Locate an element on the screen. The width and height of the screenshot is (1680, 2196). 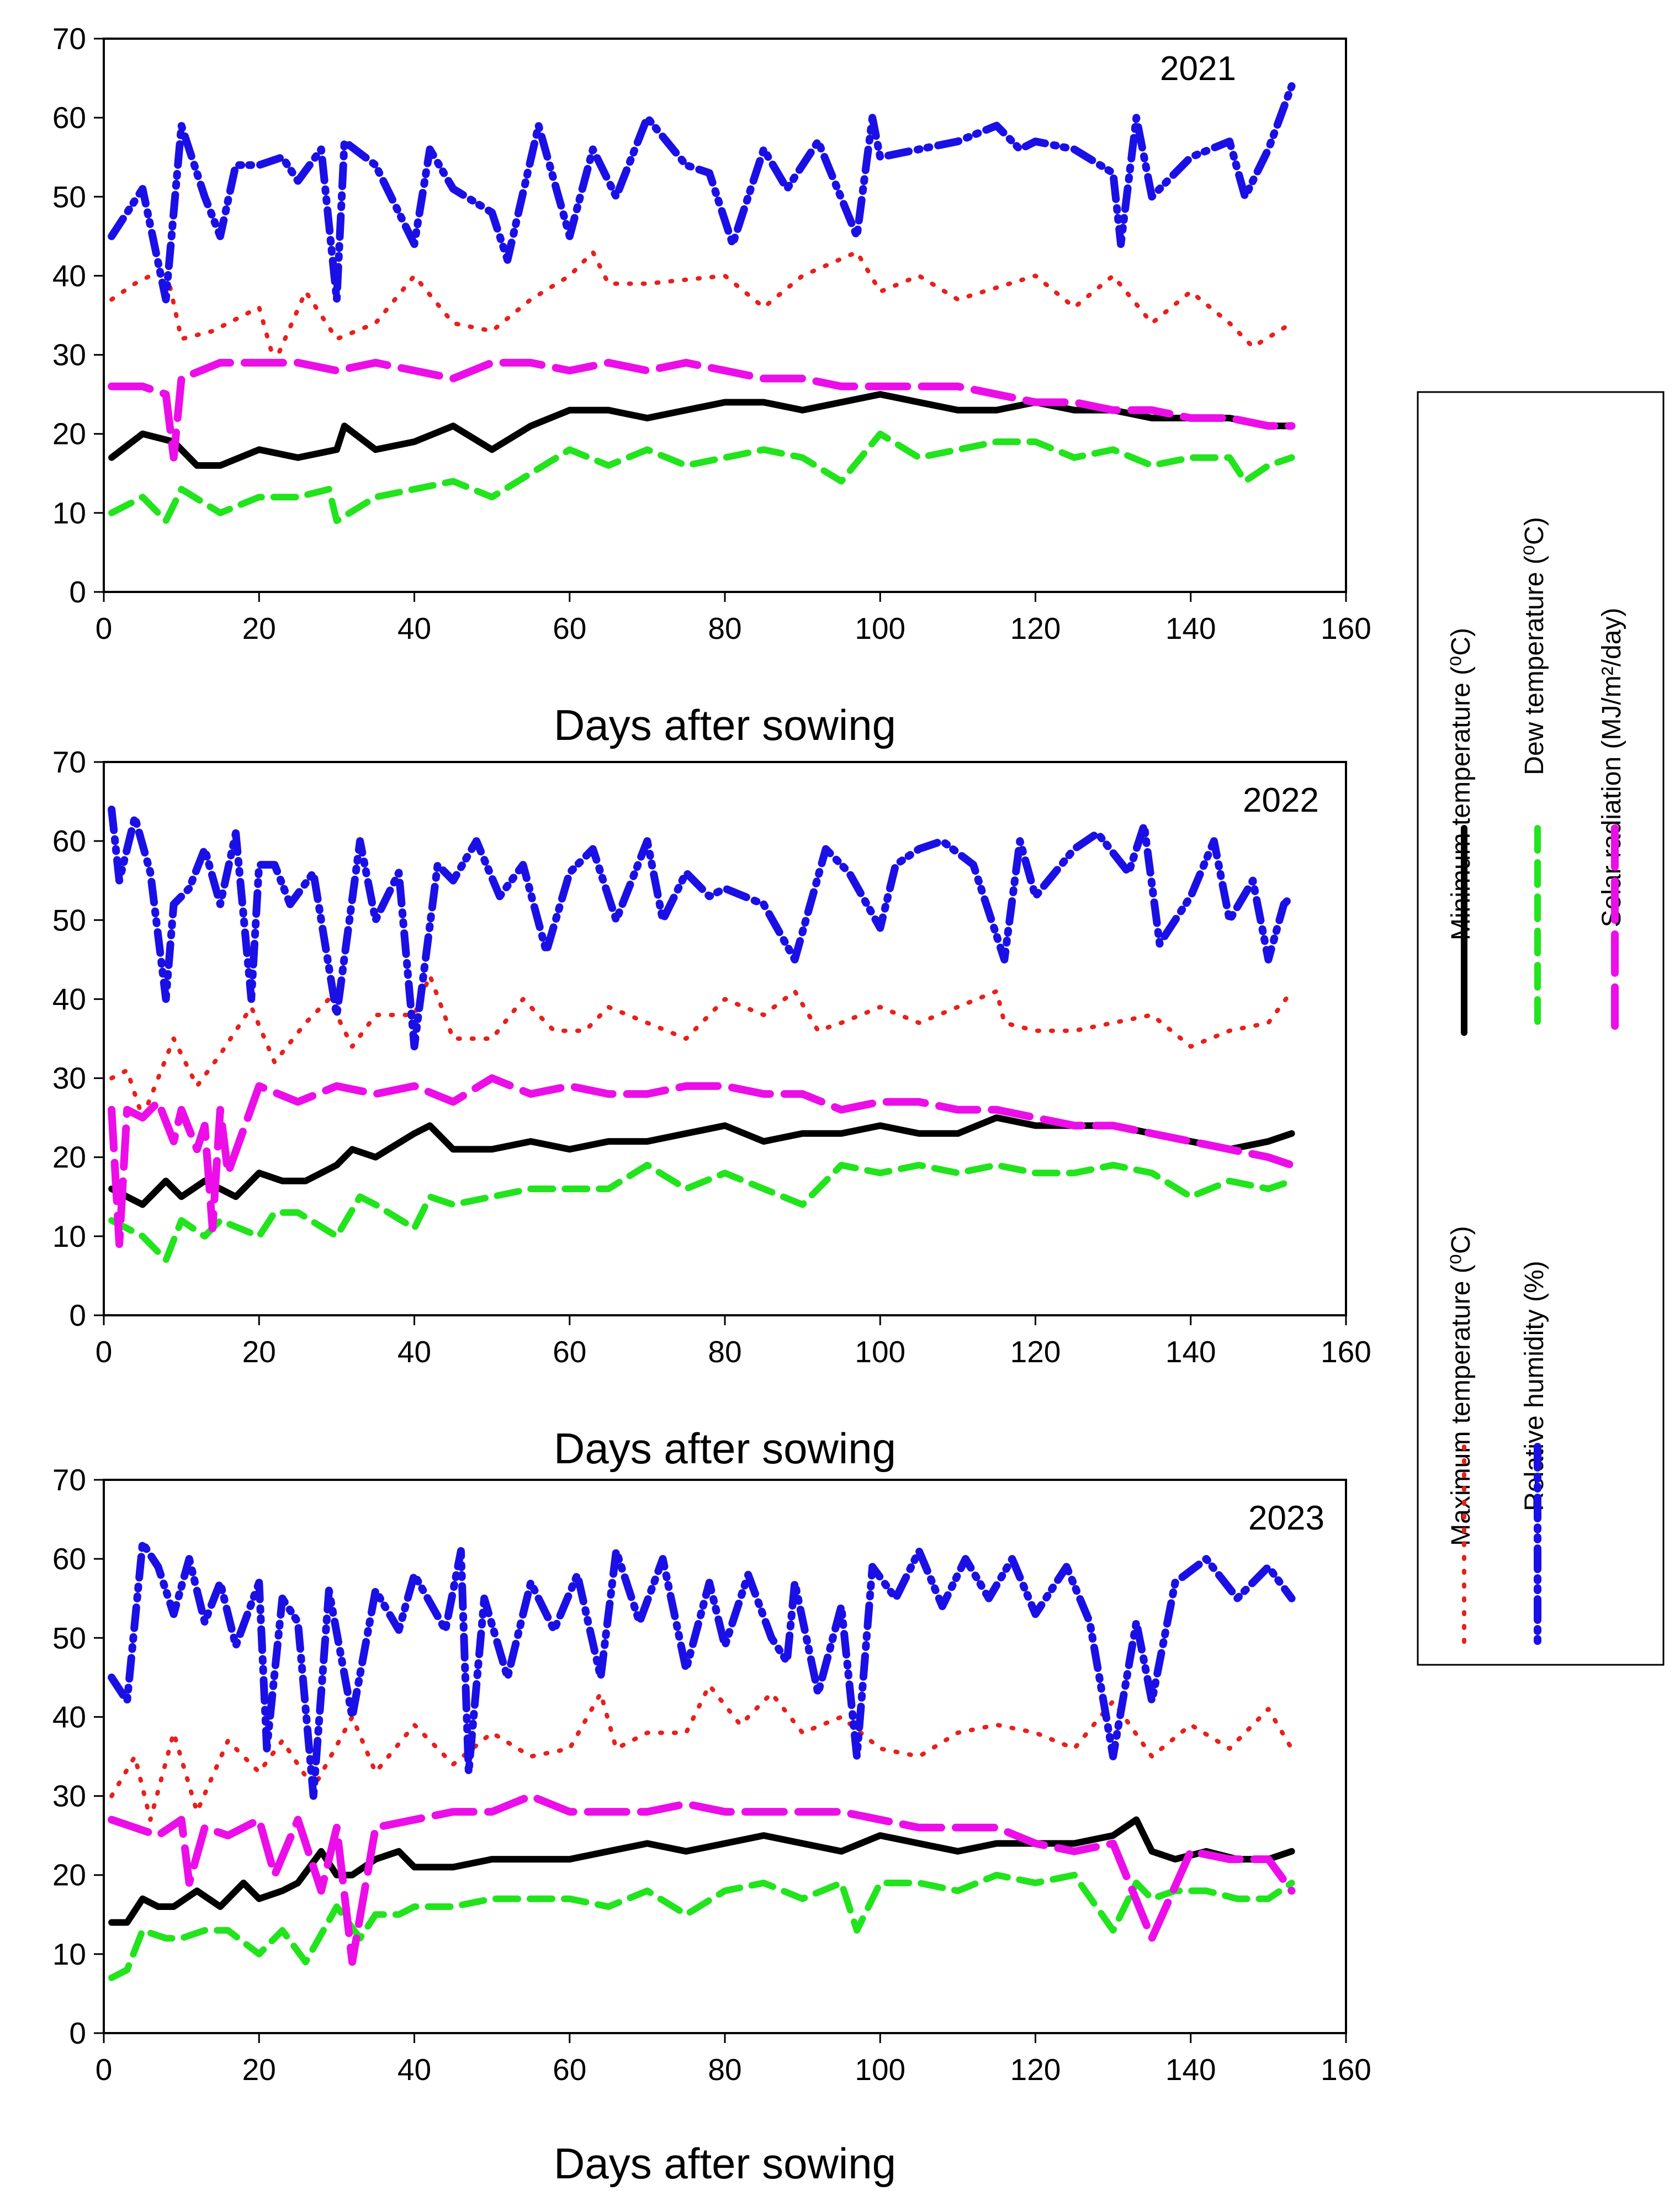
panel-year-label: 2023 is located at coordinates (1286, 1518).